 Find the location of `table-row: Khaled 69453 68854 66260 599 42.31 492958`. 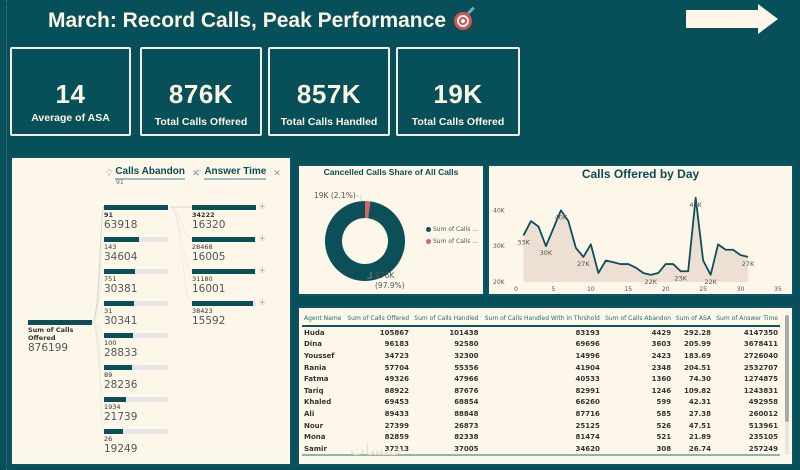

table-row: Khaled 69453 68854 66260 599 42.31 492958 is located at coordinates (541, 403).